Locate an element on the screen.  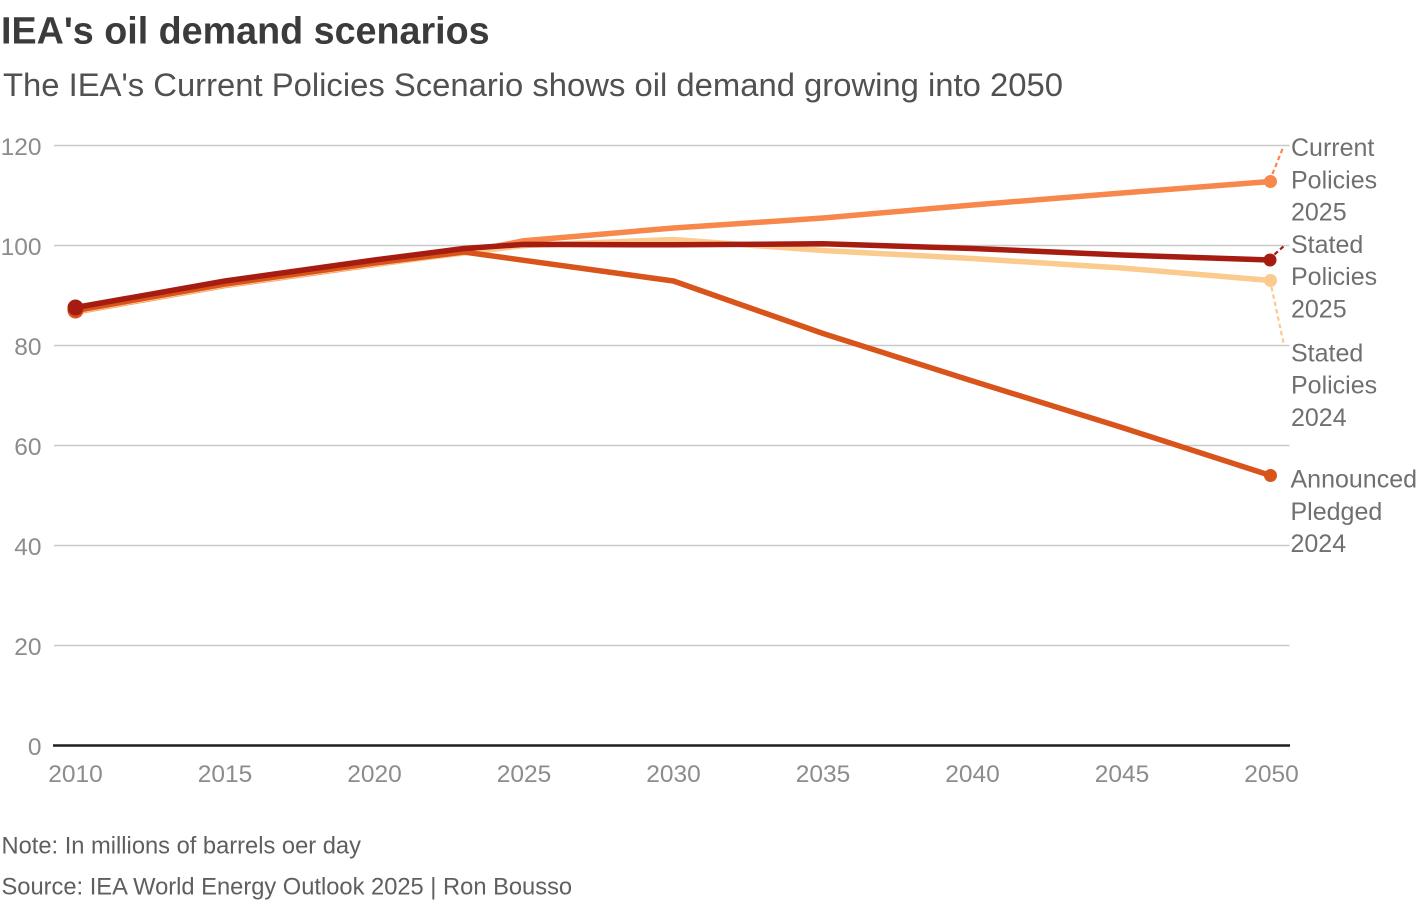
svg-text: 2020 is located at coordinates (374, 774).